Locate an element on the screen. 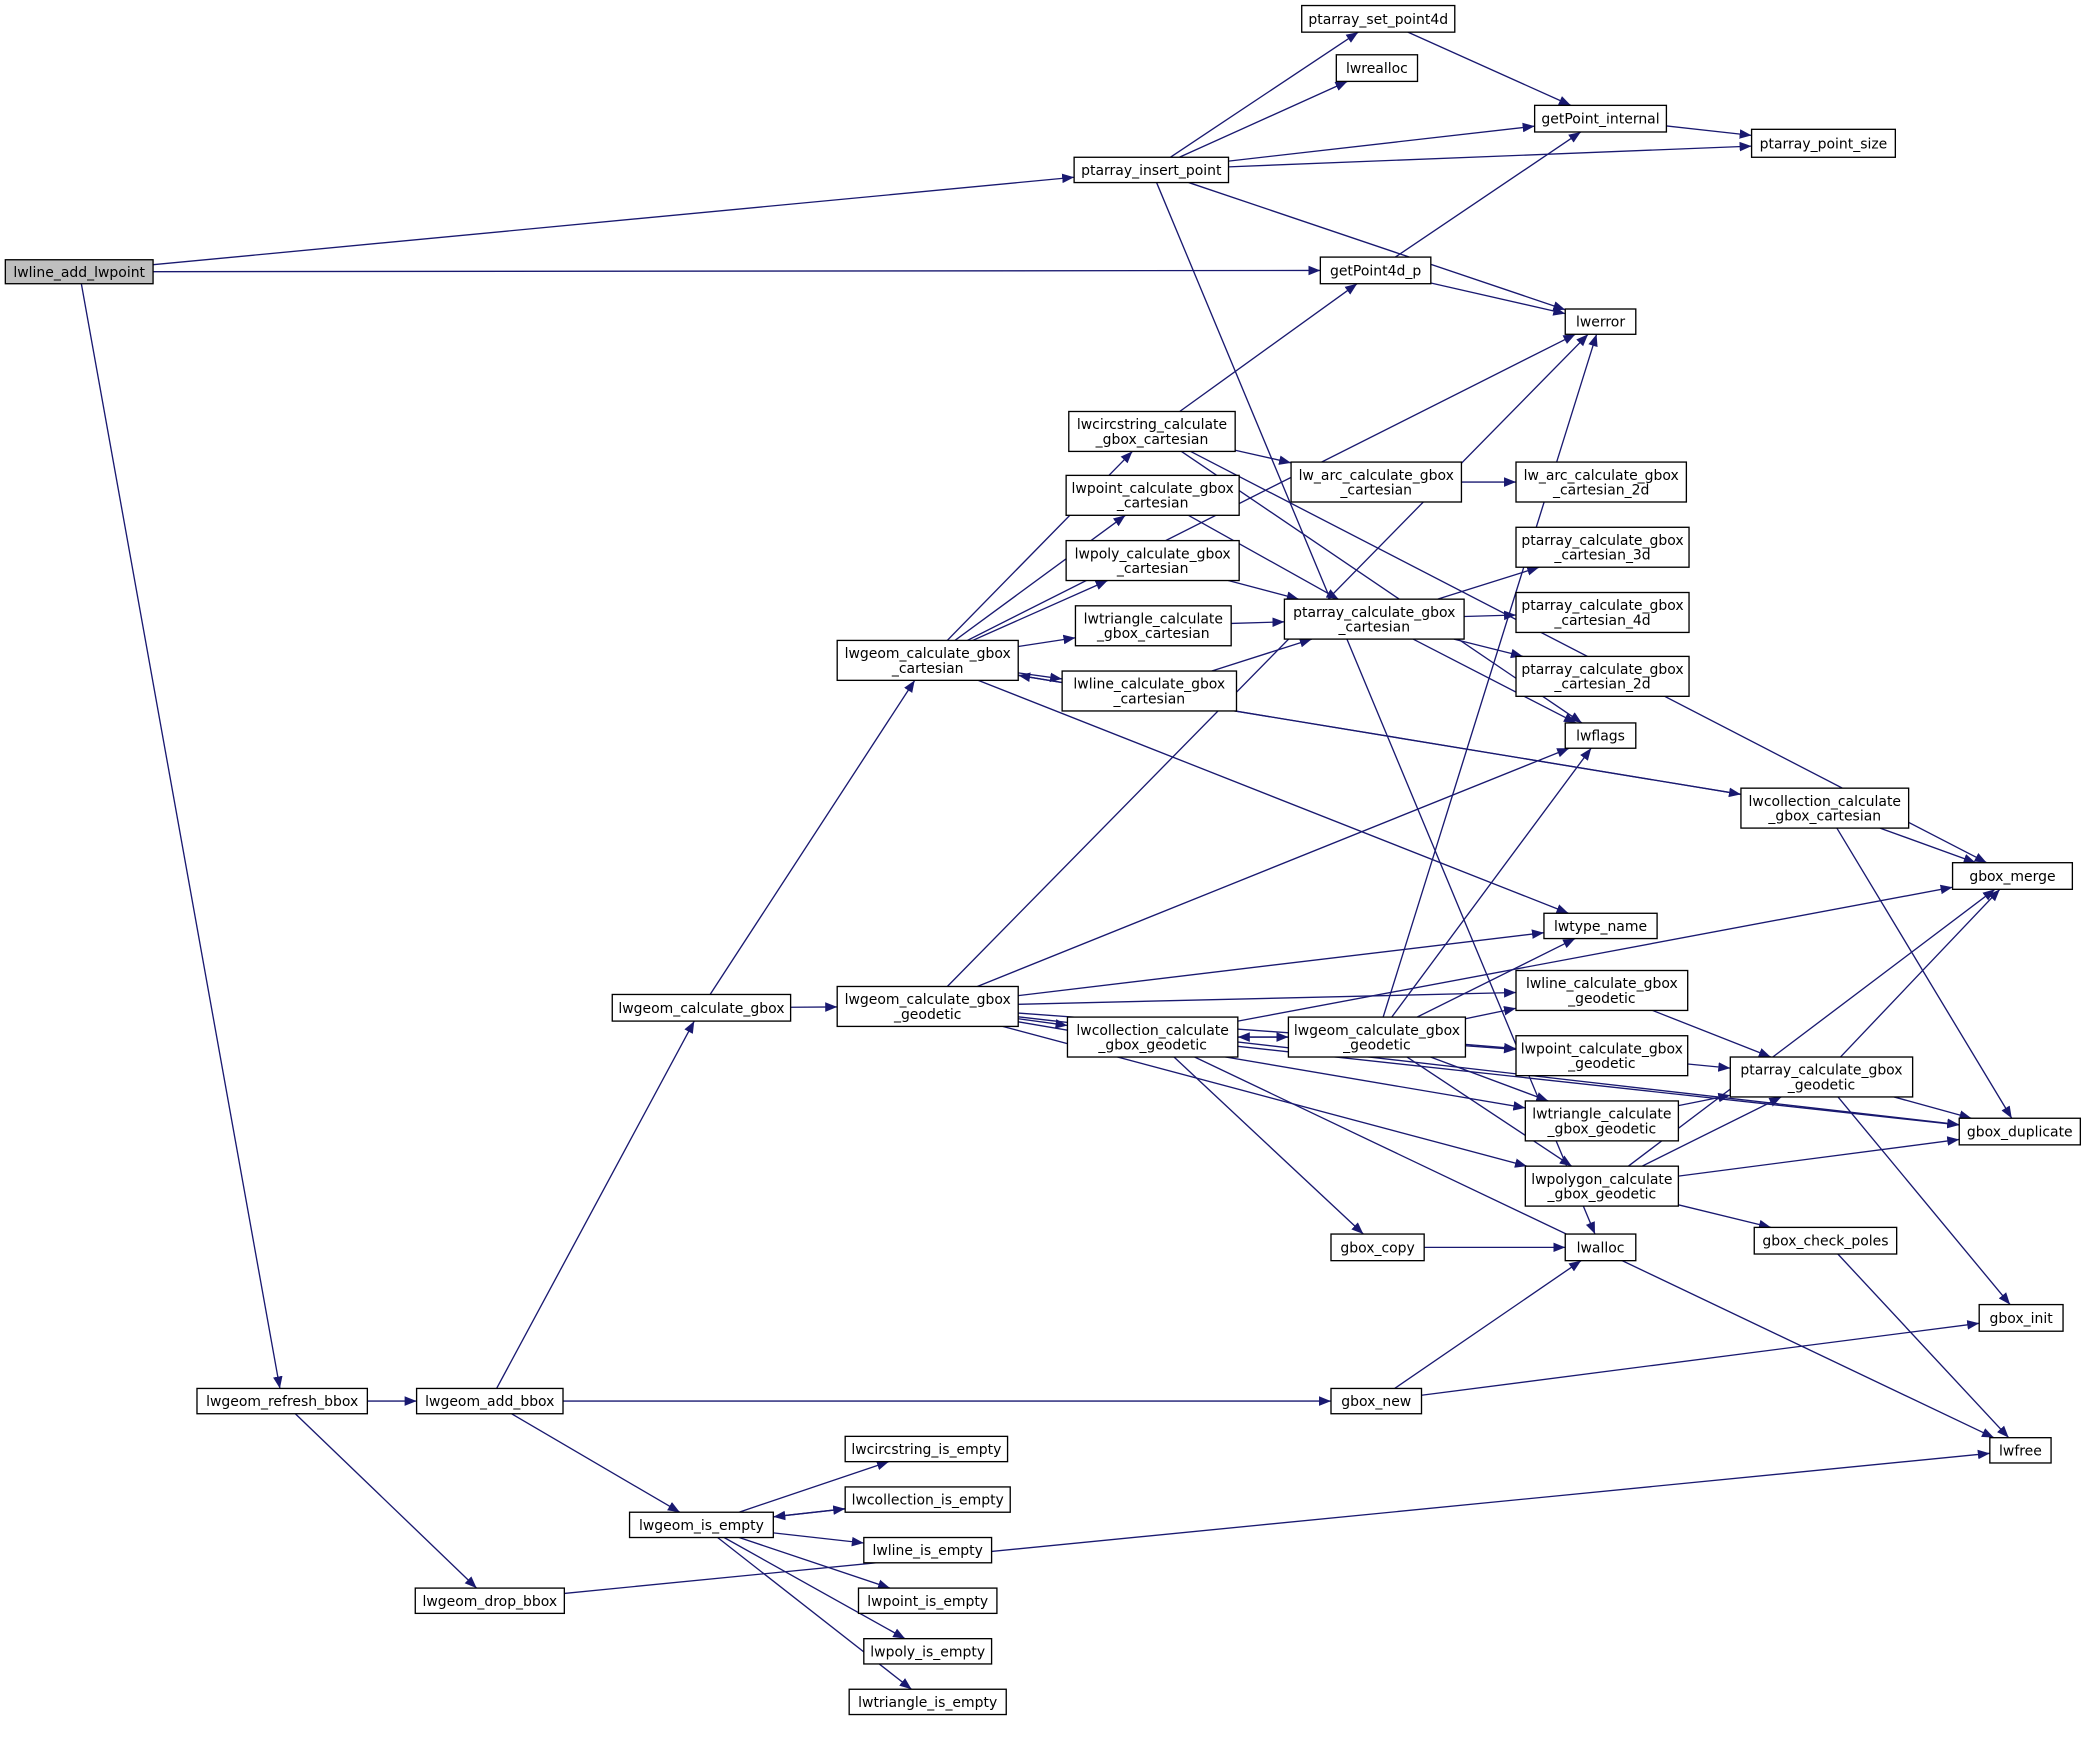 The height and width of the screenshot is (1760, 2087). function-node: lwgeom_drop_bbox is located at coordinates (490, 1601).